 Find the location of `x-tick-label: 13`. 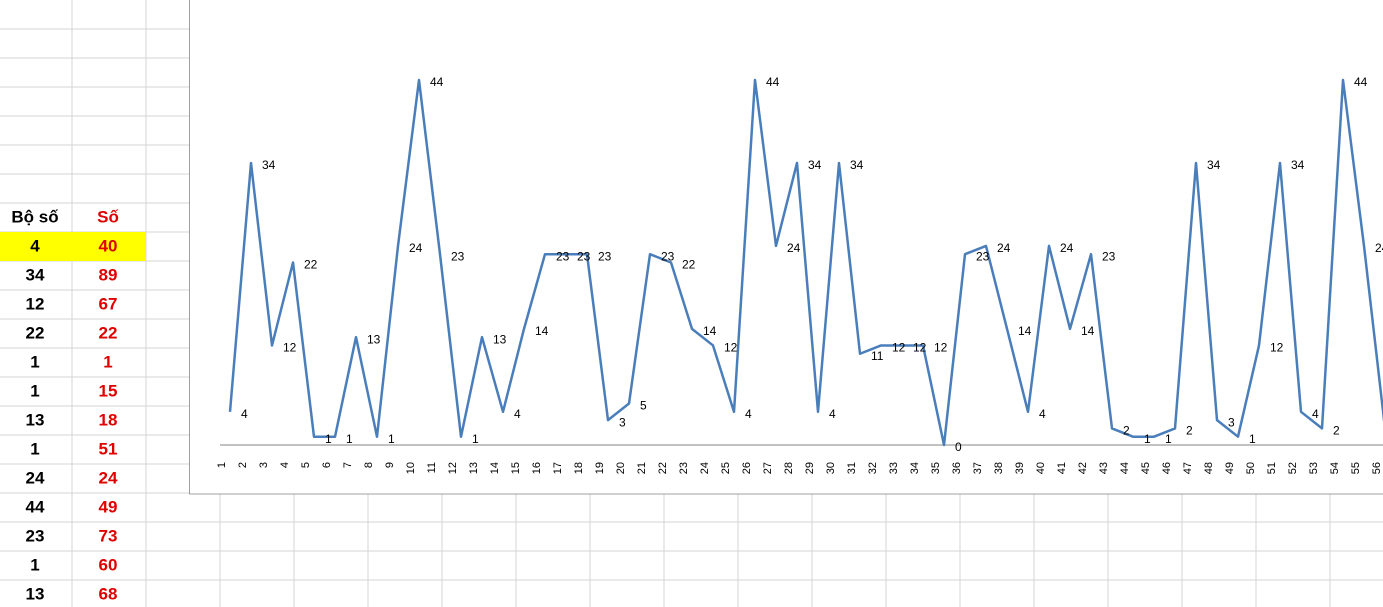

x-tick-label: 13 is located at coordinates (474, 468).